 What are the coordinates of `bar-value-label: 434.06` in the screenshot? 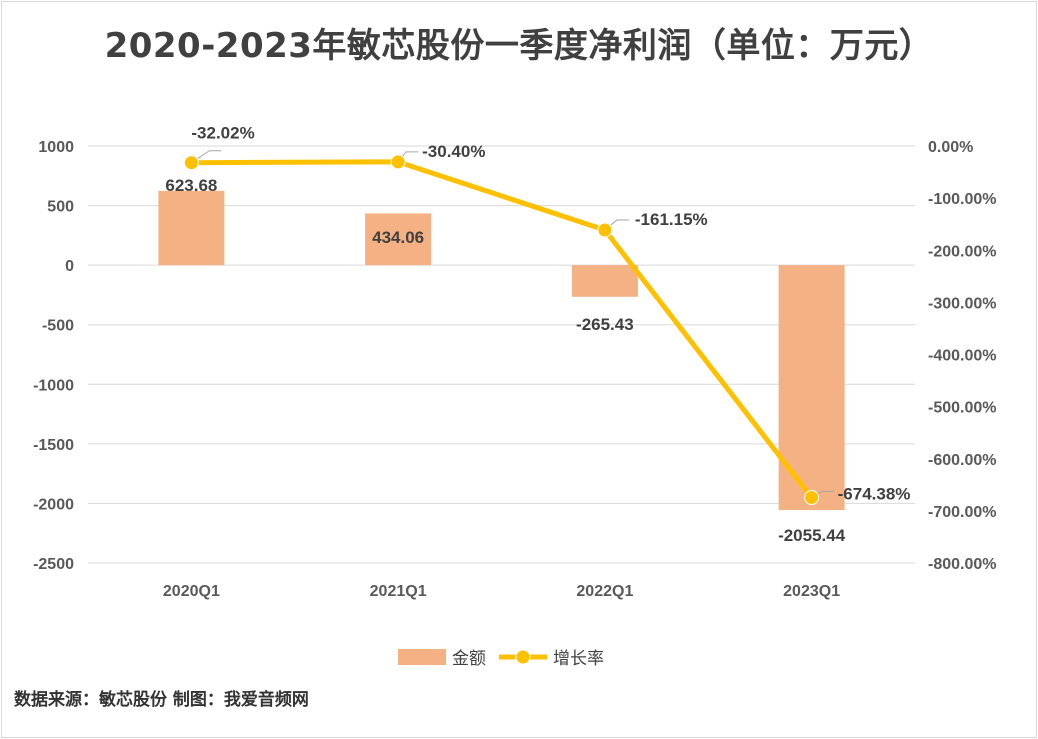 It's located at (398, 237).